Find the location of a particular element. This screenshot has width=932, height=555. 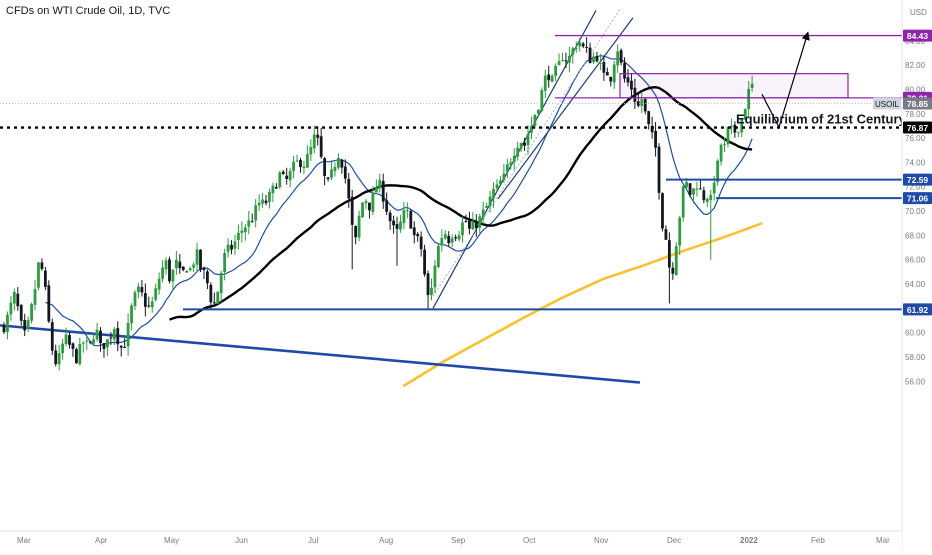

y-tick-label: 74.00 is located at coordinates (915, 162).